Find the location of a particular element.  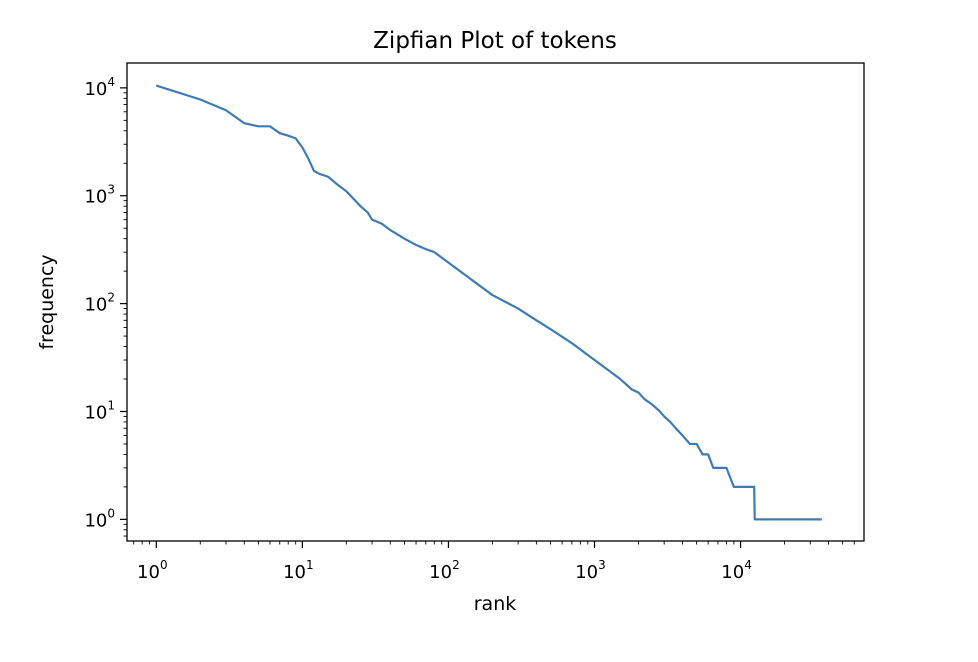

y-tick-label-exponent: 2 is located at coordinates (111, 298).